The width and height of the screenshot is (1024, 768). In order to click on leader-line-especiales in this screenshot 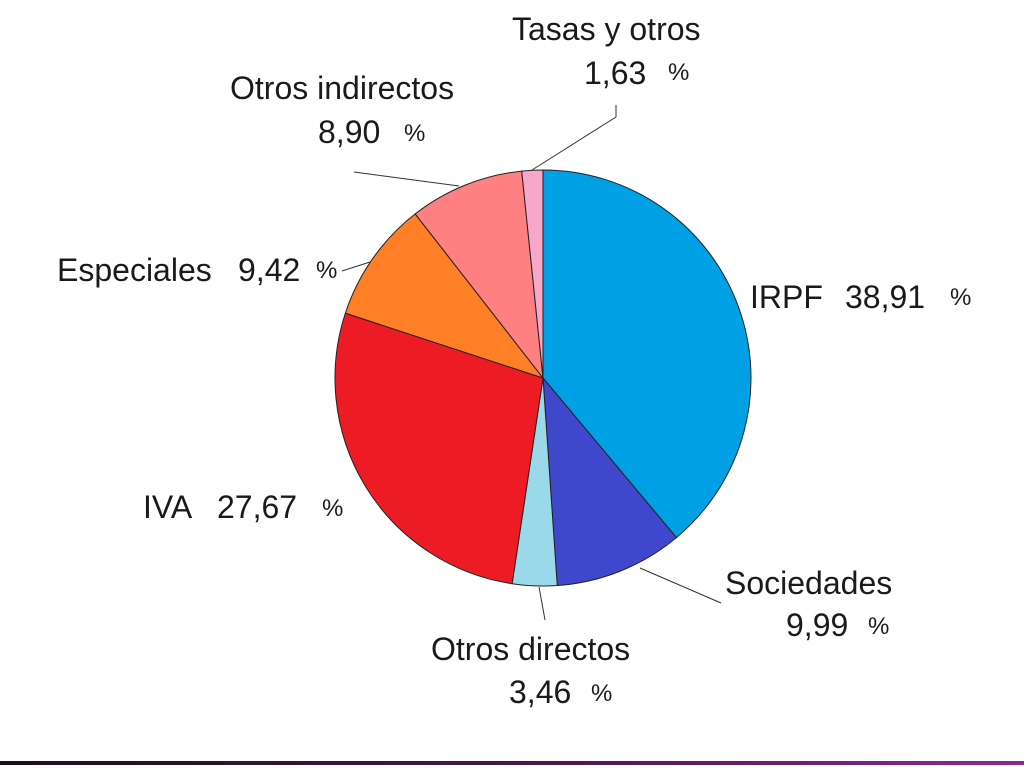, I will do `click(356, 266)`.